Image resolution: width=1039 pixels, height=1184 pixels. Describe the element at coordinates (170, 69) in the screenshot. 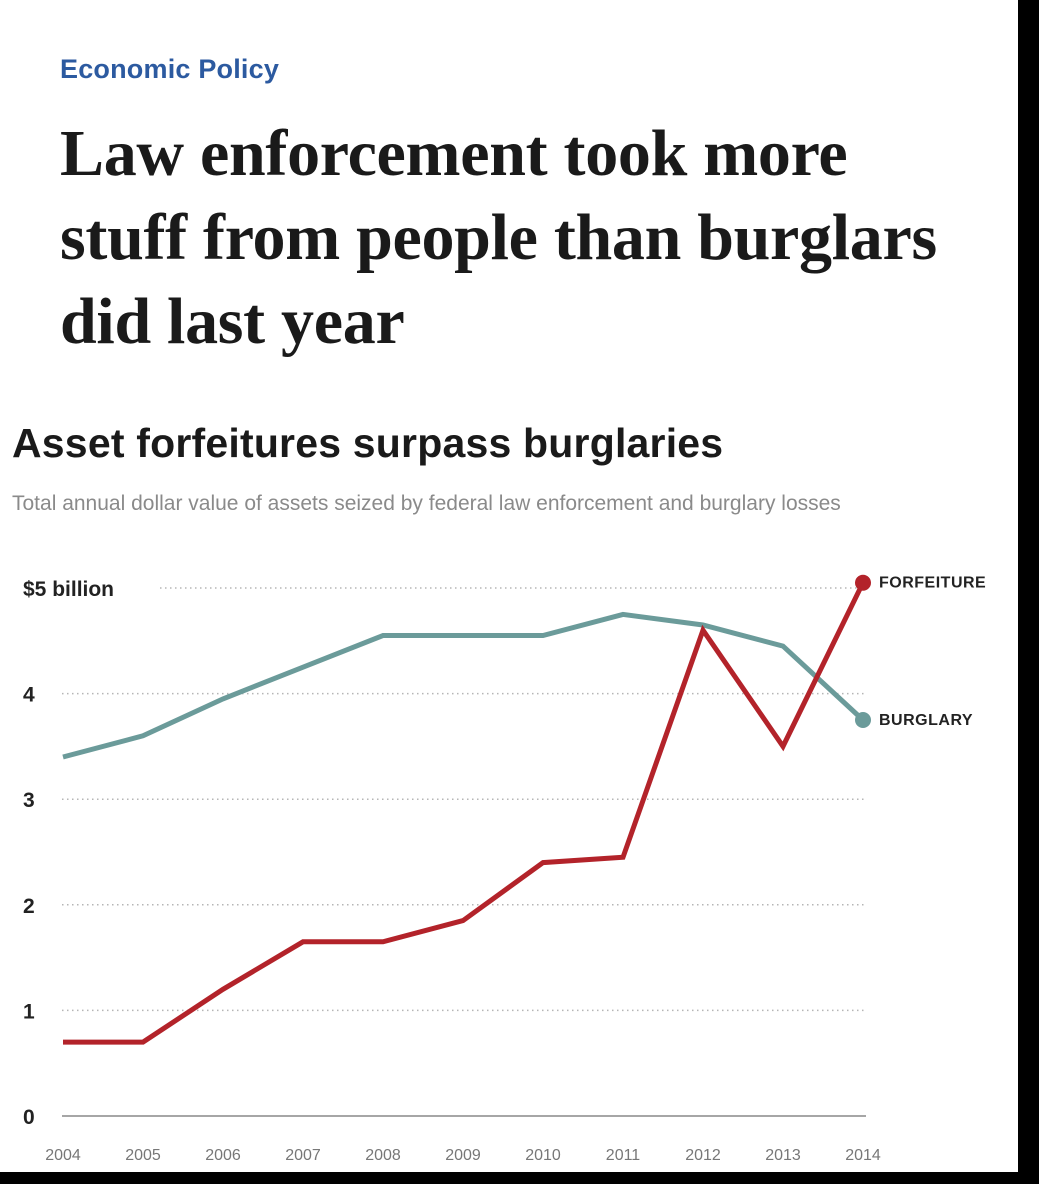

I see `section-label: Economic Policy` at that location.